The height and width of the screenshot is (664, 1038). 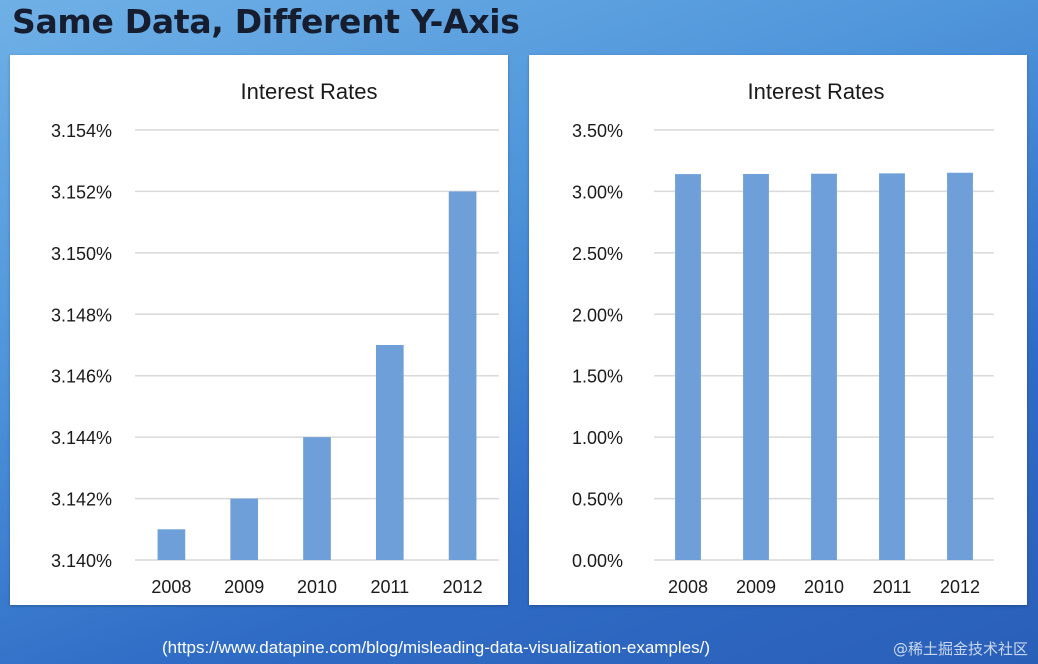 I want to click on y-tick-label: 3.50%, so click(x=597, y=131).